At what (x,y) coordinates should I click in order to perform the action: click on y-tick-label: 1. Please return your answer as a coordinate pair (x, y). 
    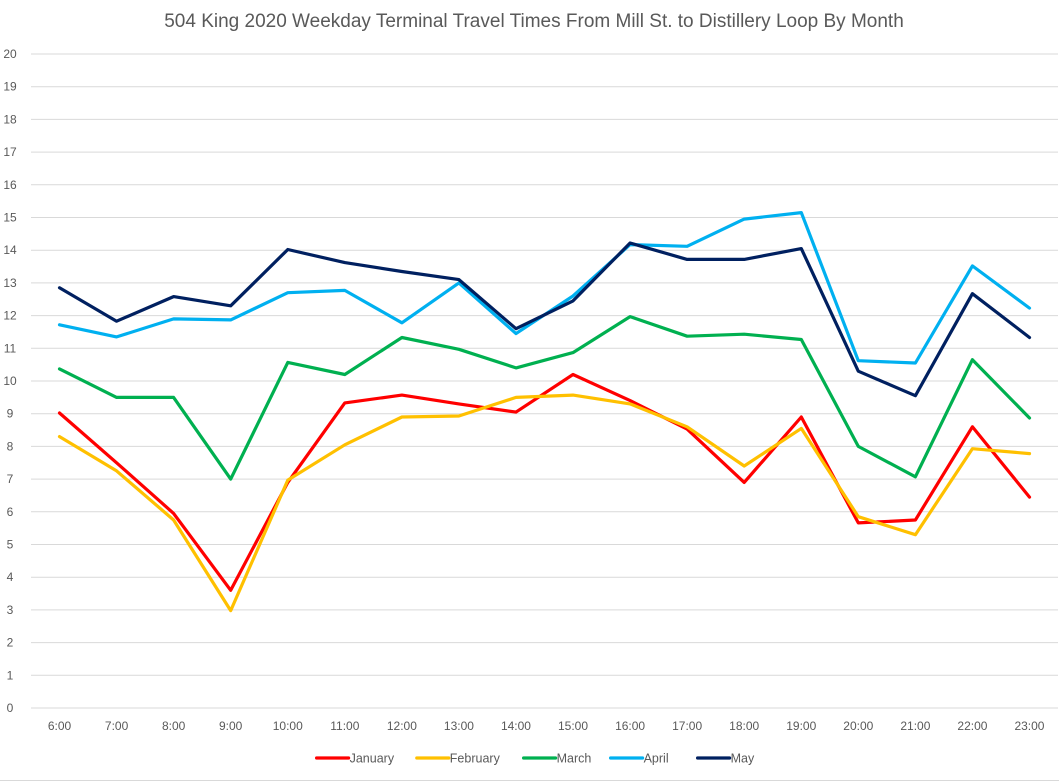
    Looking at the image, I should click on (10, 675).